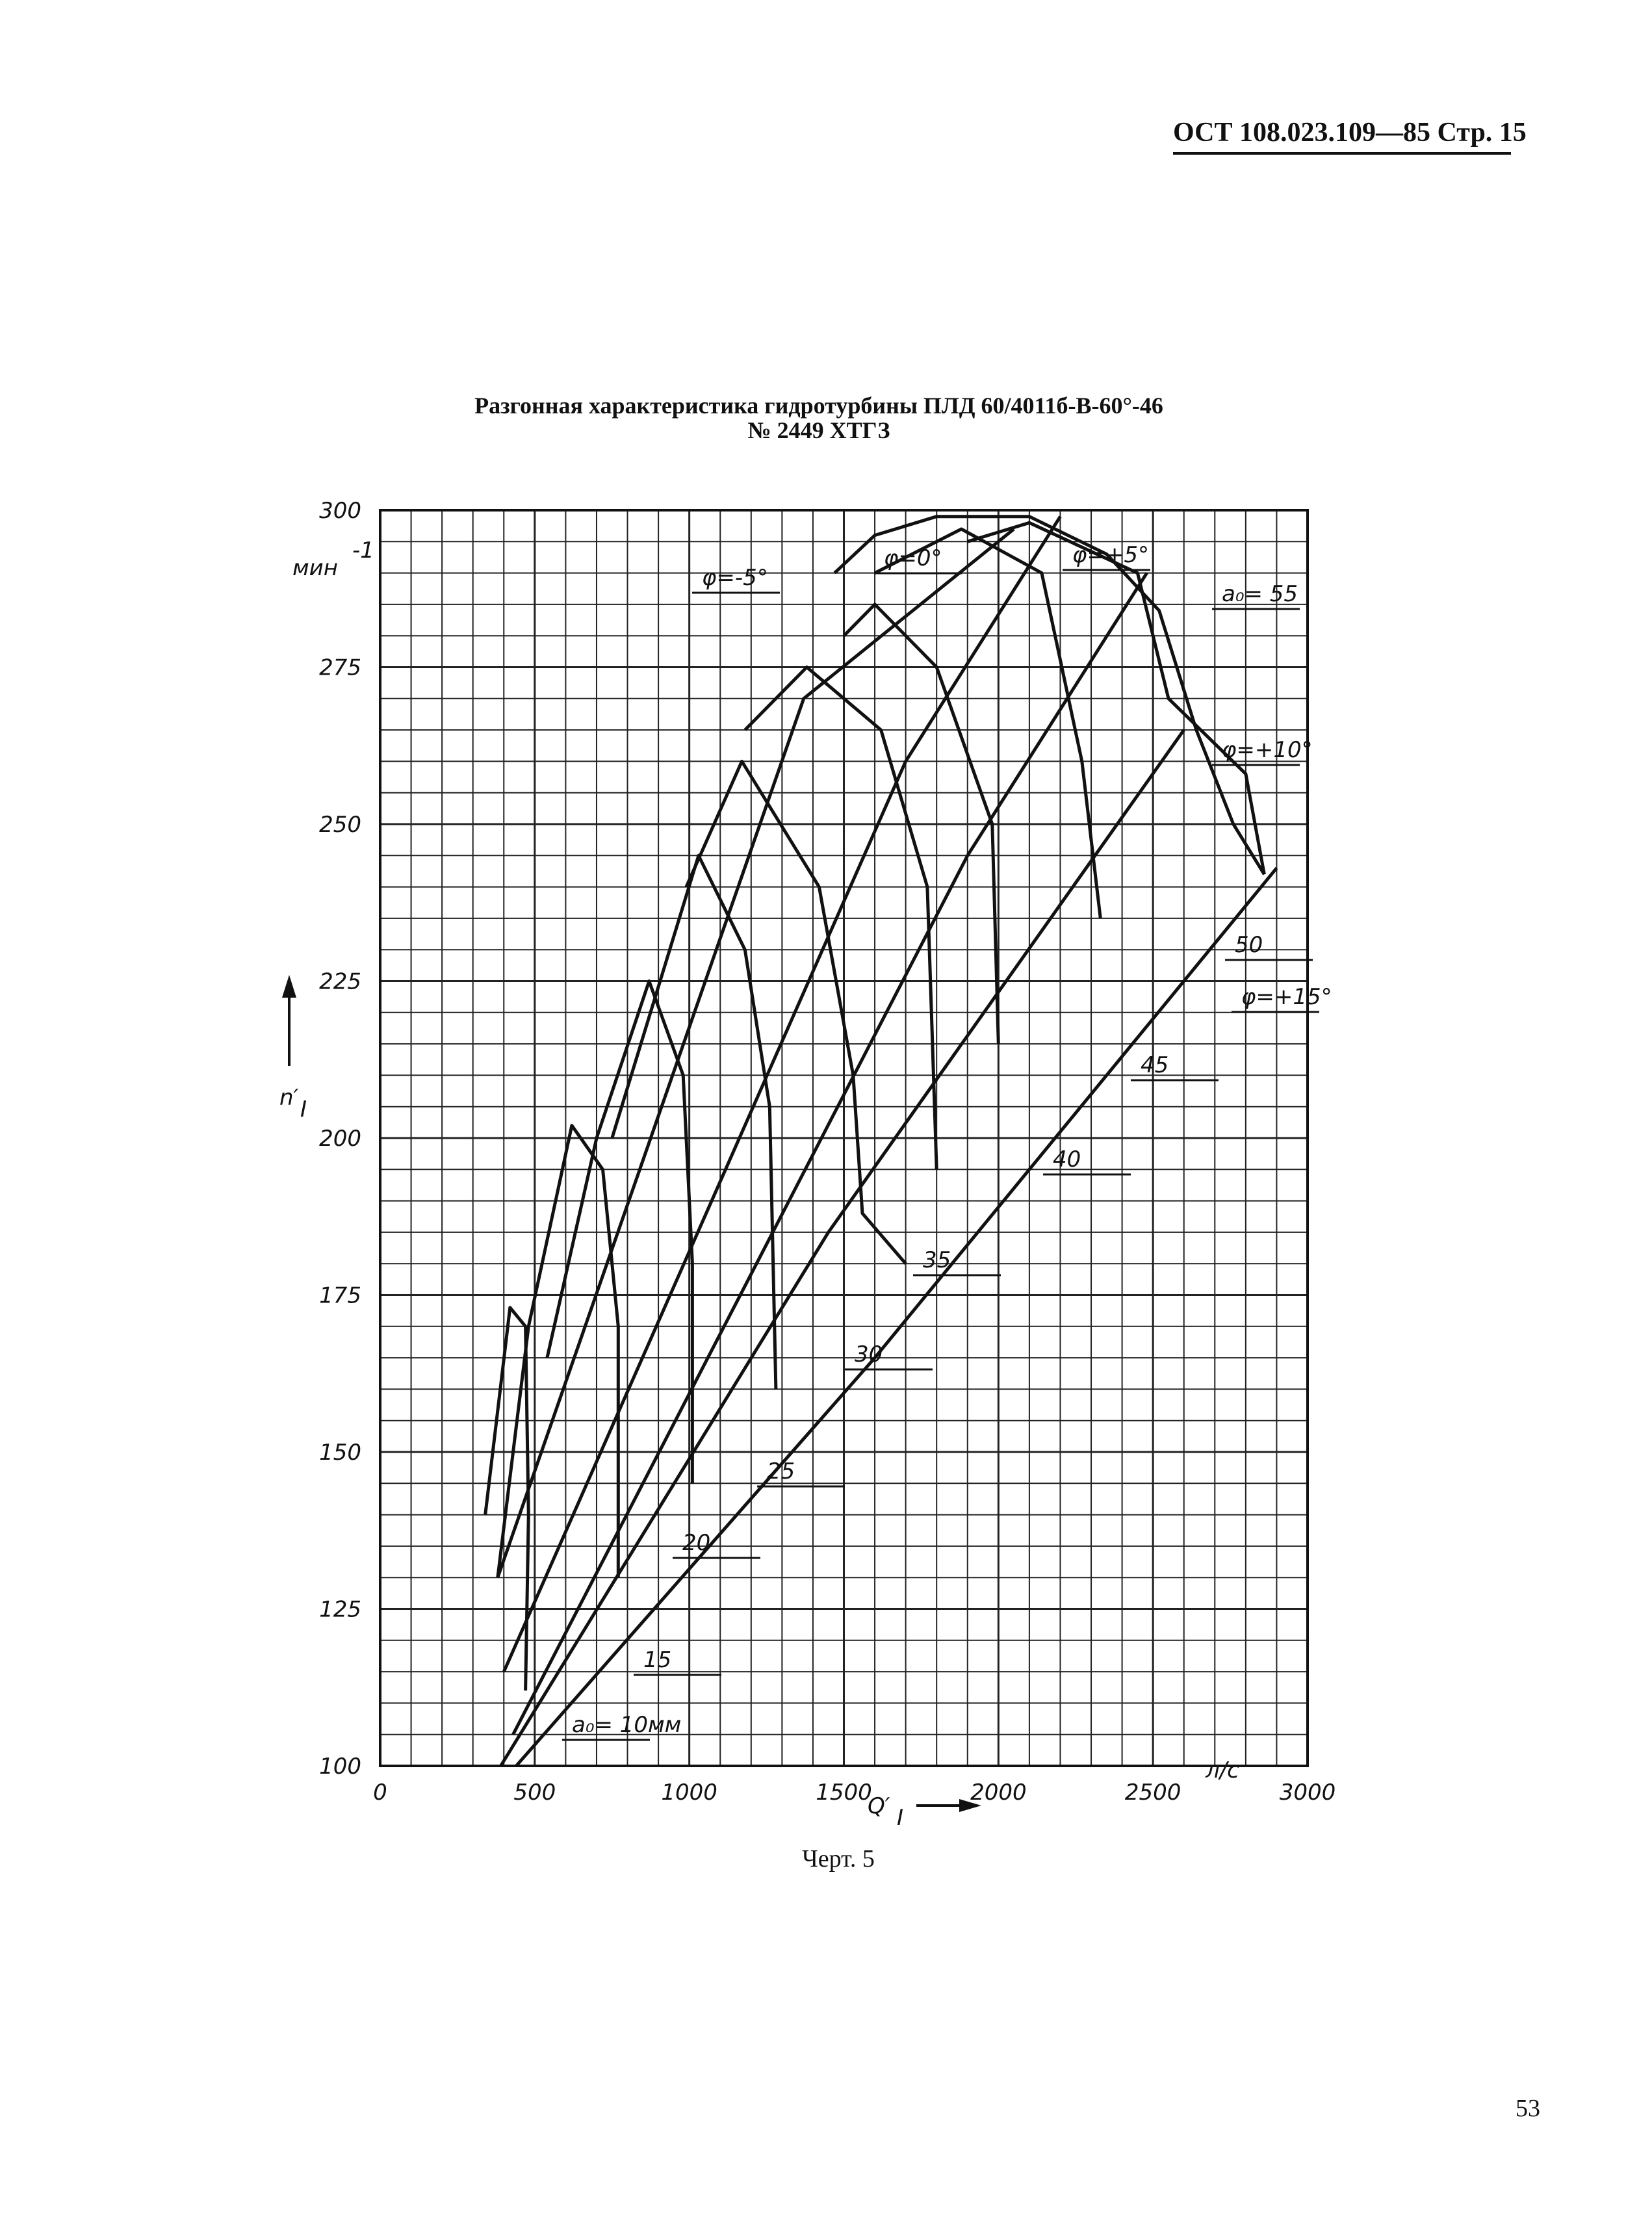 The image size is (1652, 2228). I want to click on x-tick-label: 2000, so click(999, 1793).